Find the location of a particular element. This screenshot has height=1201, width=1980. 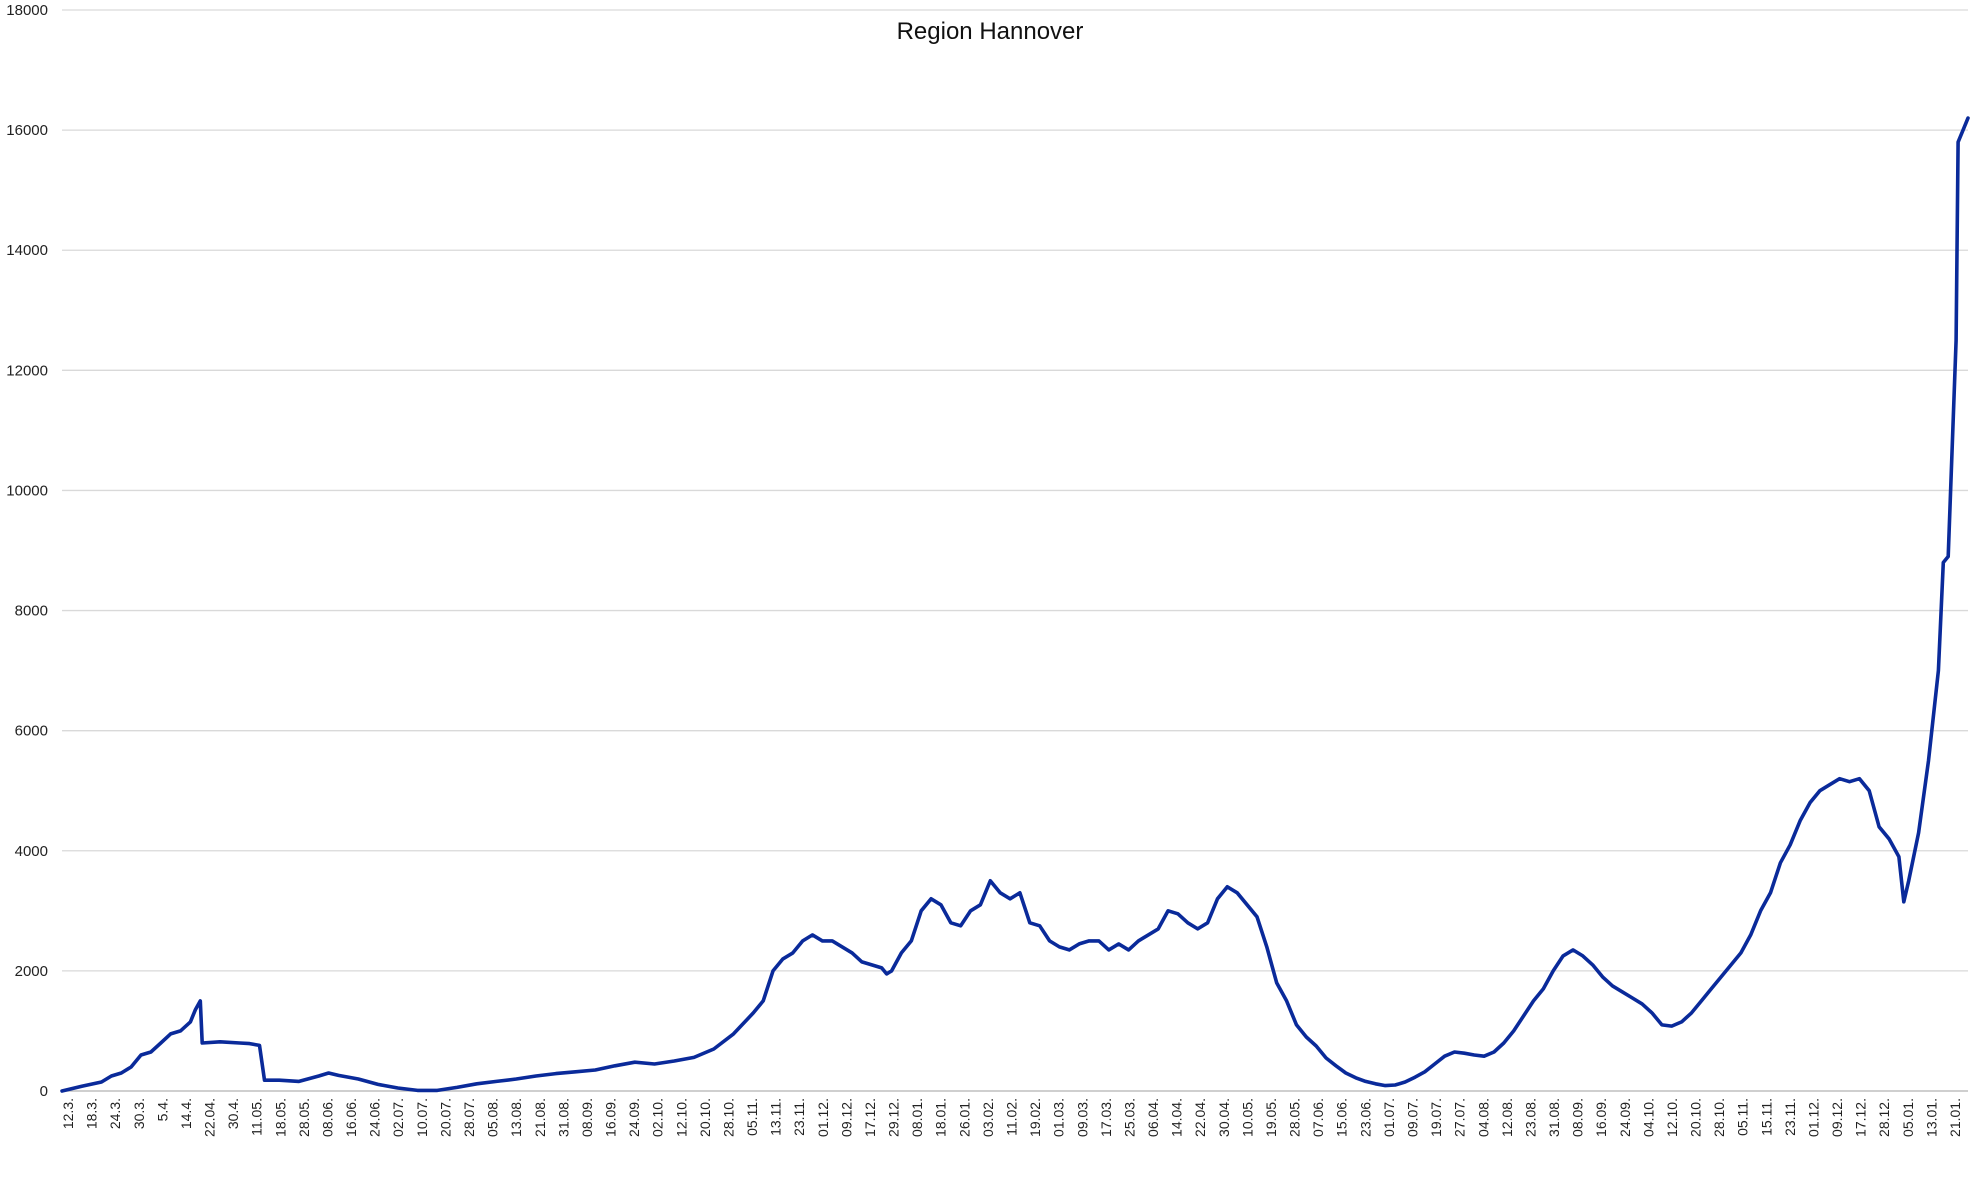

x-tick-label: 13.08. is located at coordinates (516, 1117).